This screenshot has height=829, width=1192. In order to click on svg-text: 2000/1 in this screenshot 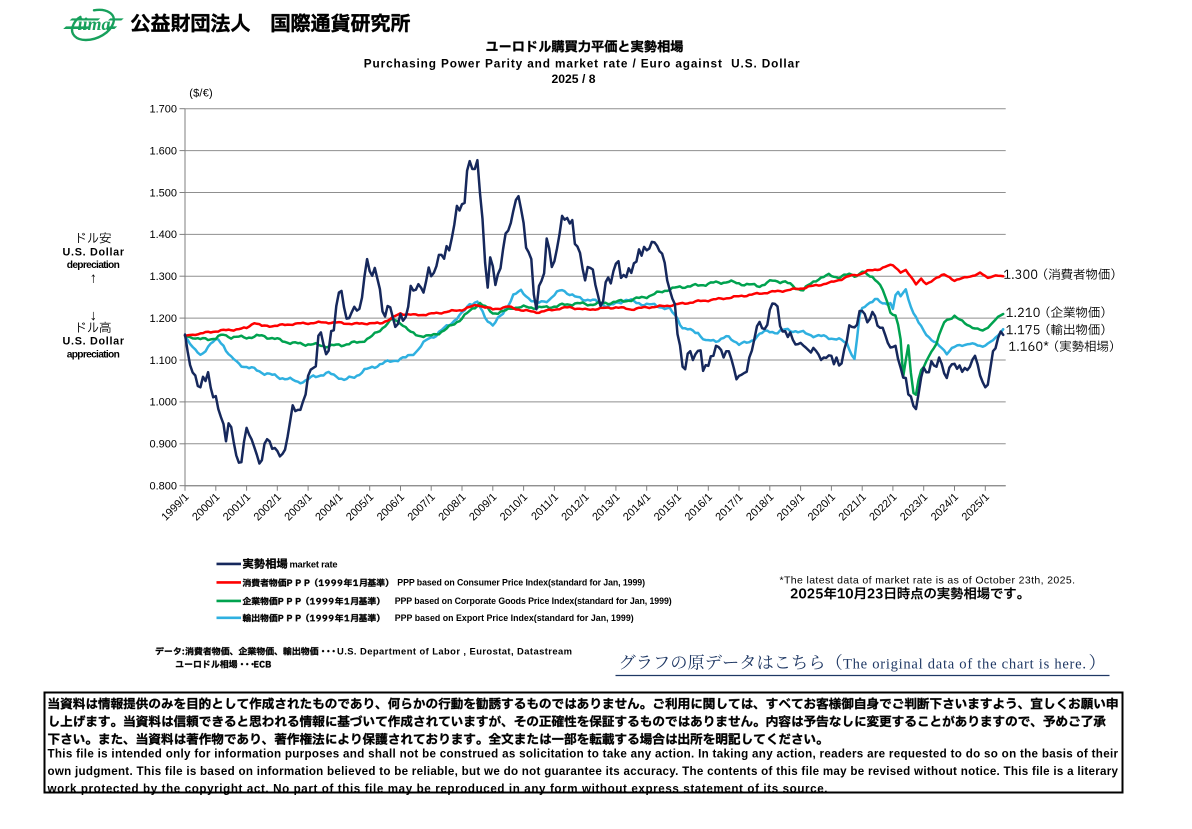, I will do `click(206, 507)`.